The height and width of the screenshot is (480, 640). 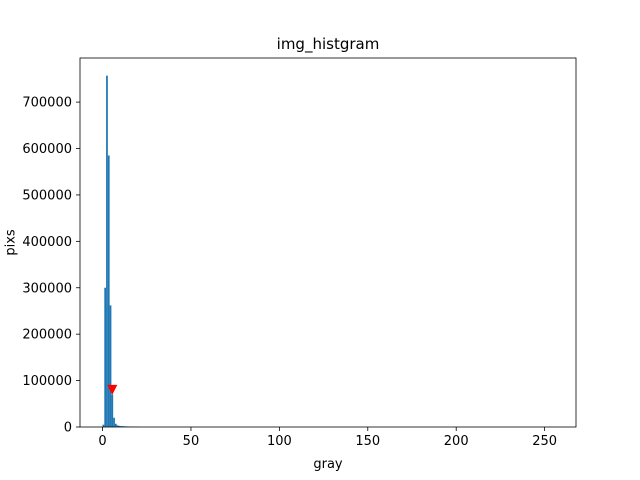 What do you see at coordinates (68, 428) in the screenshot?
I see `y-tick-label: 0` at bounding box center [68, 428].